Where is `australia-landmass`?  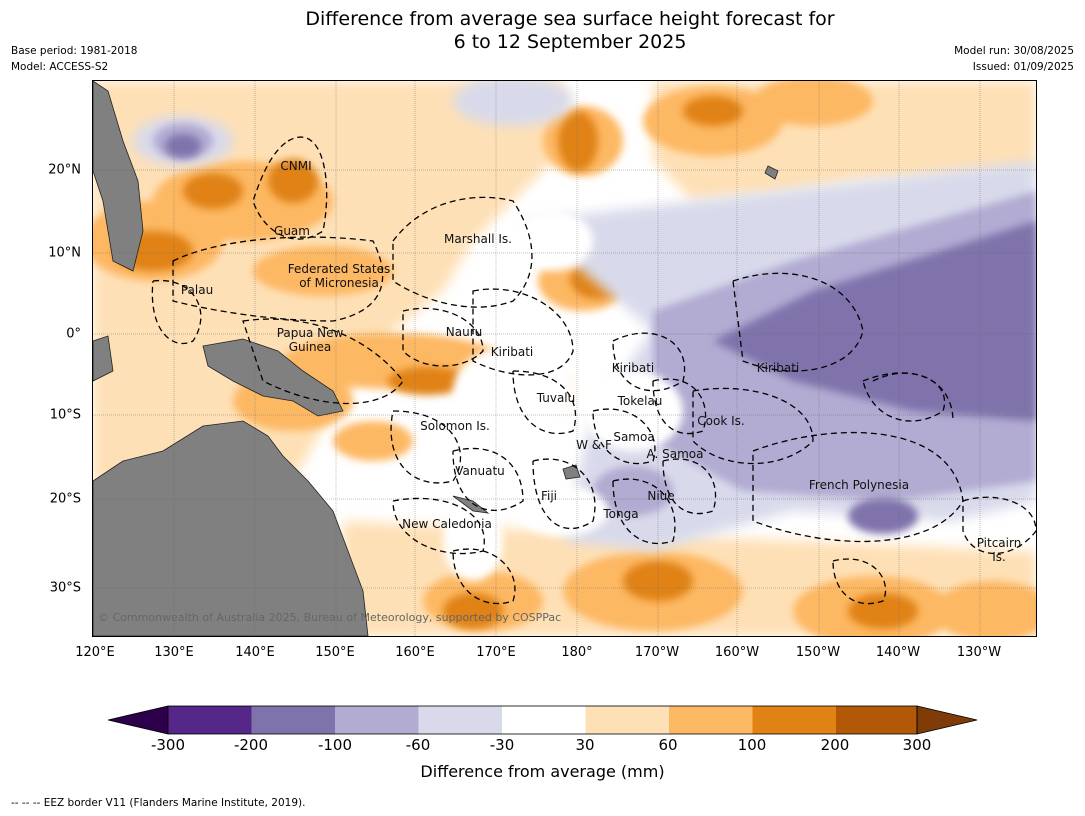 australia-landmass is located at coordinates (231, 528).